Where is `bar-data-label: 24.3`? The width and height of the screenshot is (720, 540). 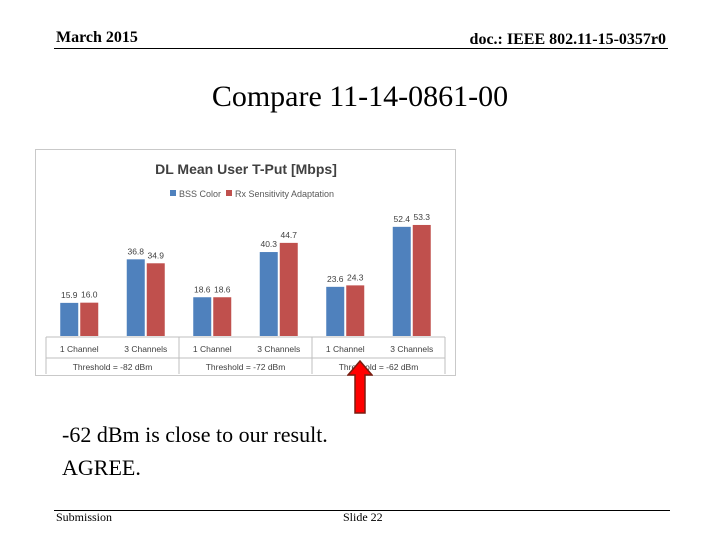 bar-data-label: 24.3 is located at coordinates (355, 277).